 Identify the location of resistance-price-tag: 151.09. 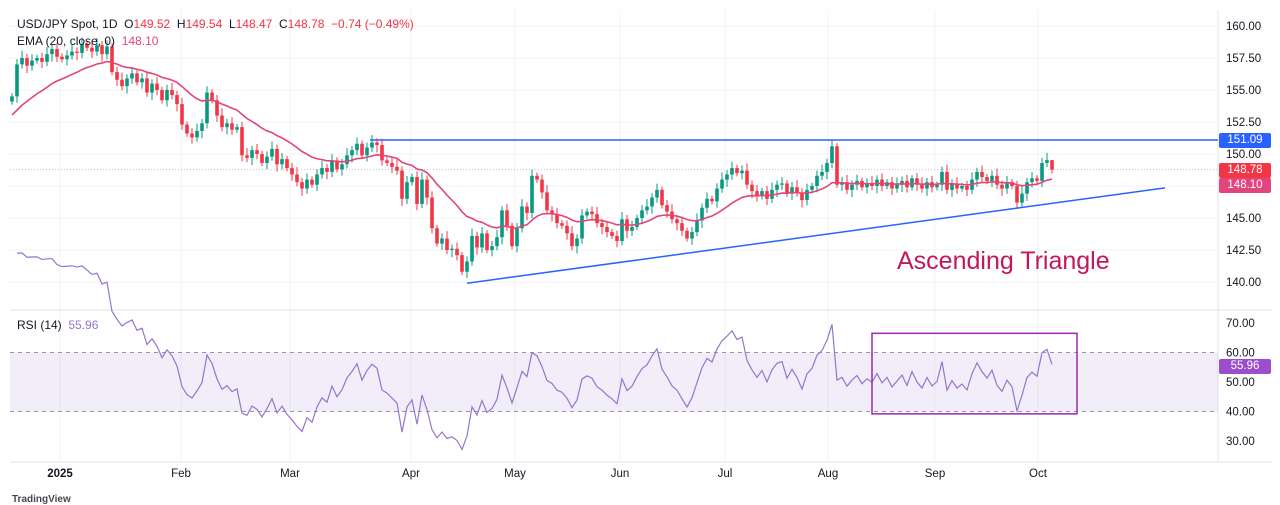
(1245, 140).